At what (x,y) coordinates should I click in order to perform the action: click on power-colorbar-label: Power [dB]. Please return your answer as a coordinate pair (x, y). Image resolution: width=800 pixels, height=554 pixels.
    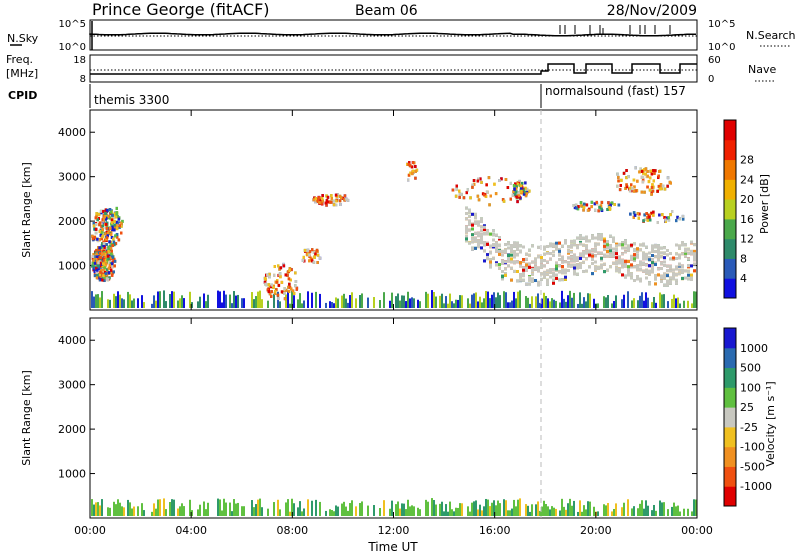
    Looking at the image, I should click on (764, 204).